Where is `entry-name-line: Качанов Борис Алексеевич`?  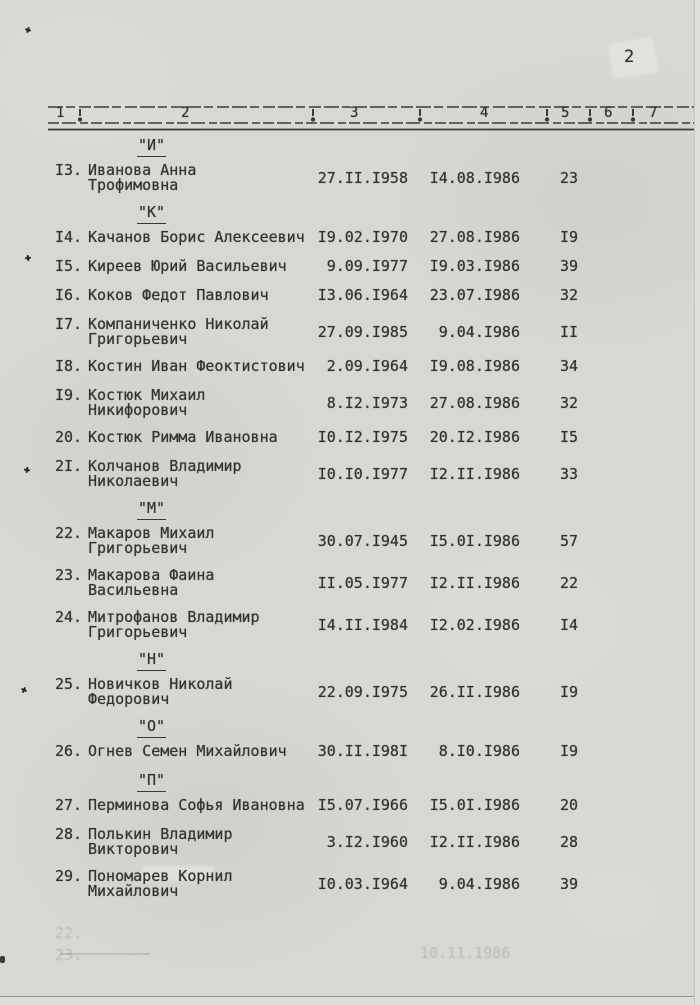 entry-name-line: Качанов Борис Алексеевич is located at coordinates (196, 237).